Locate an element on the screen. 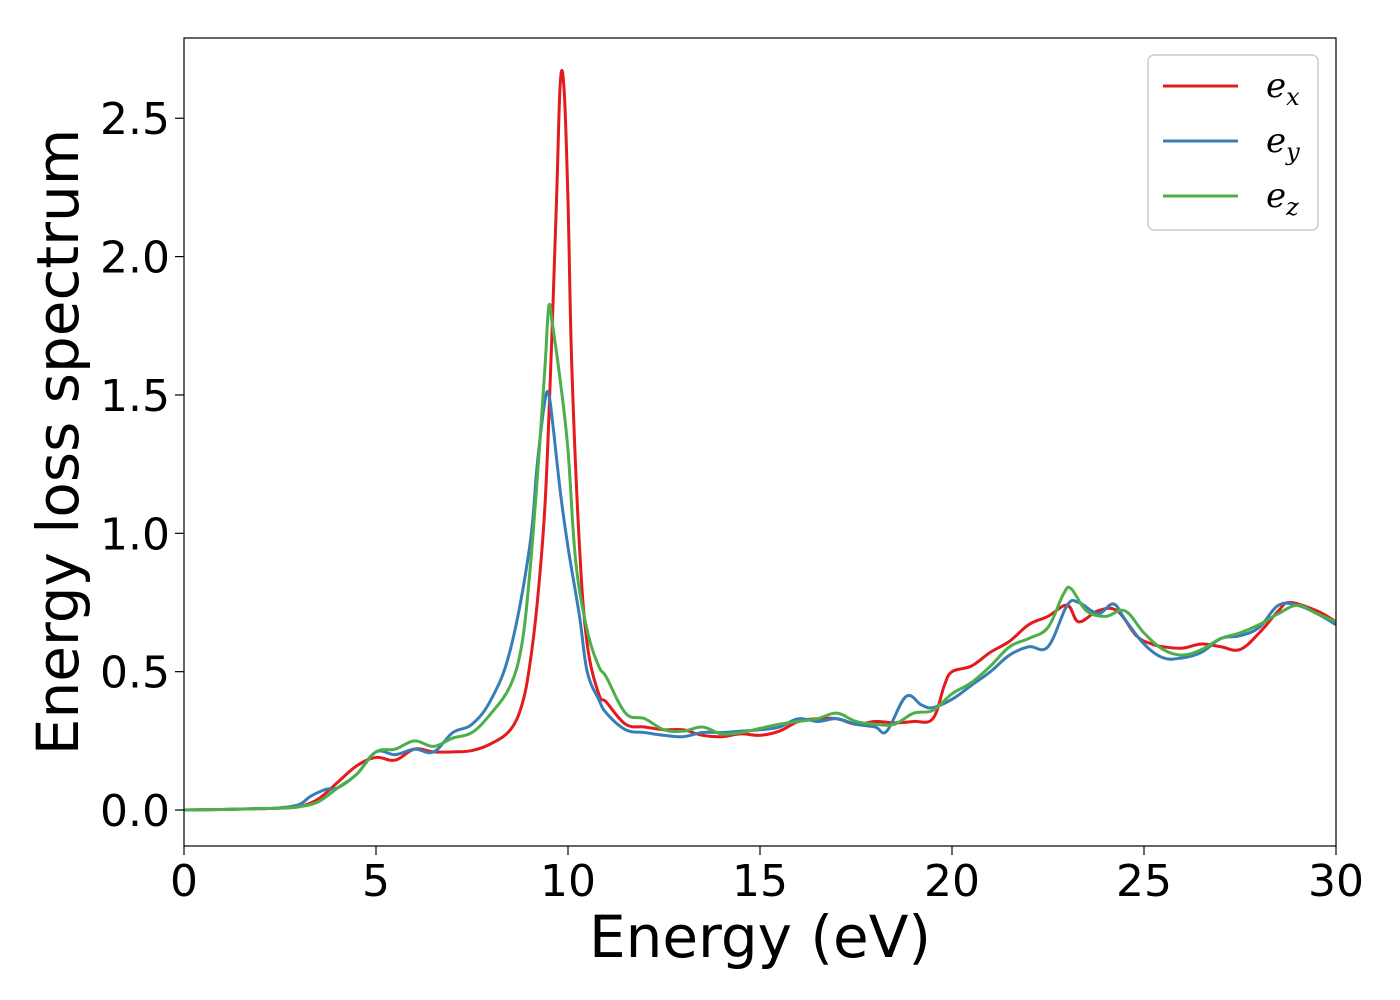  x-axis-ticks: 0 5 10 15 20 25 30 is located at coordinates (767, 876).